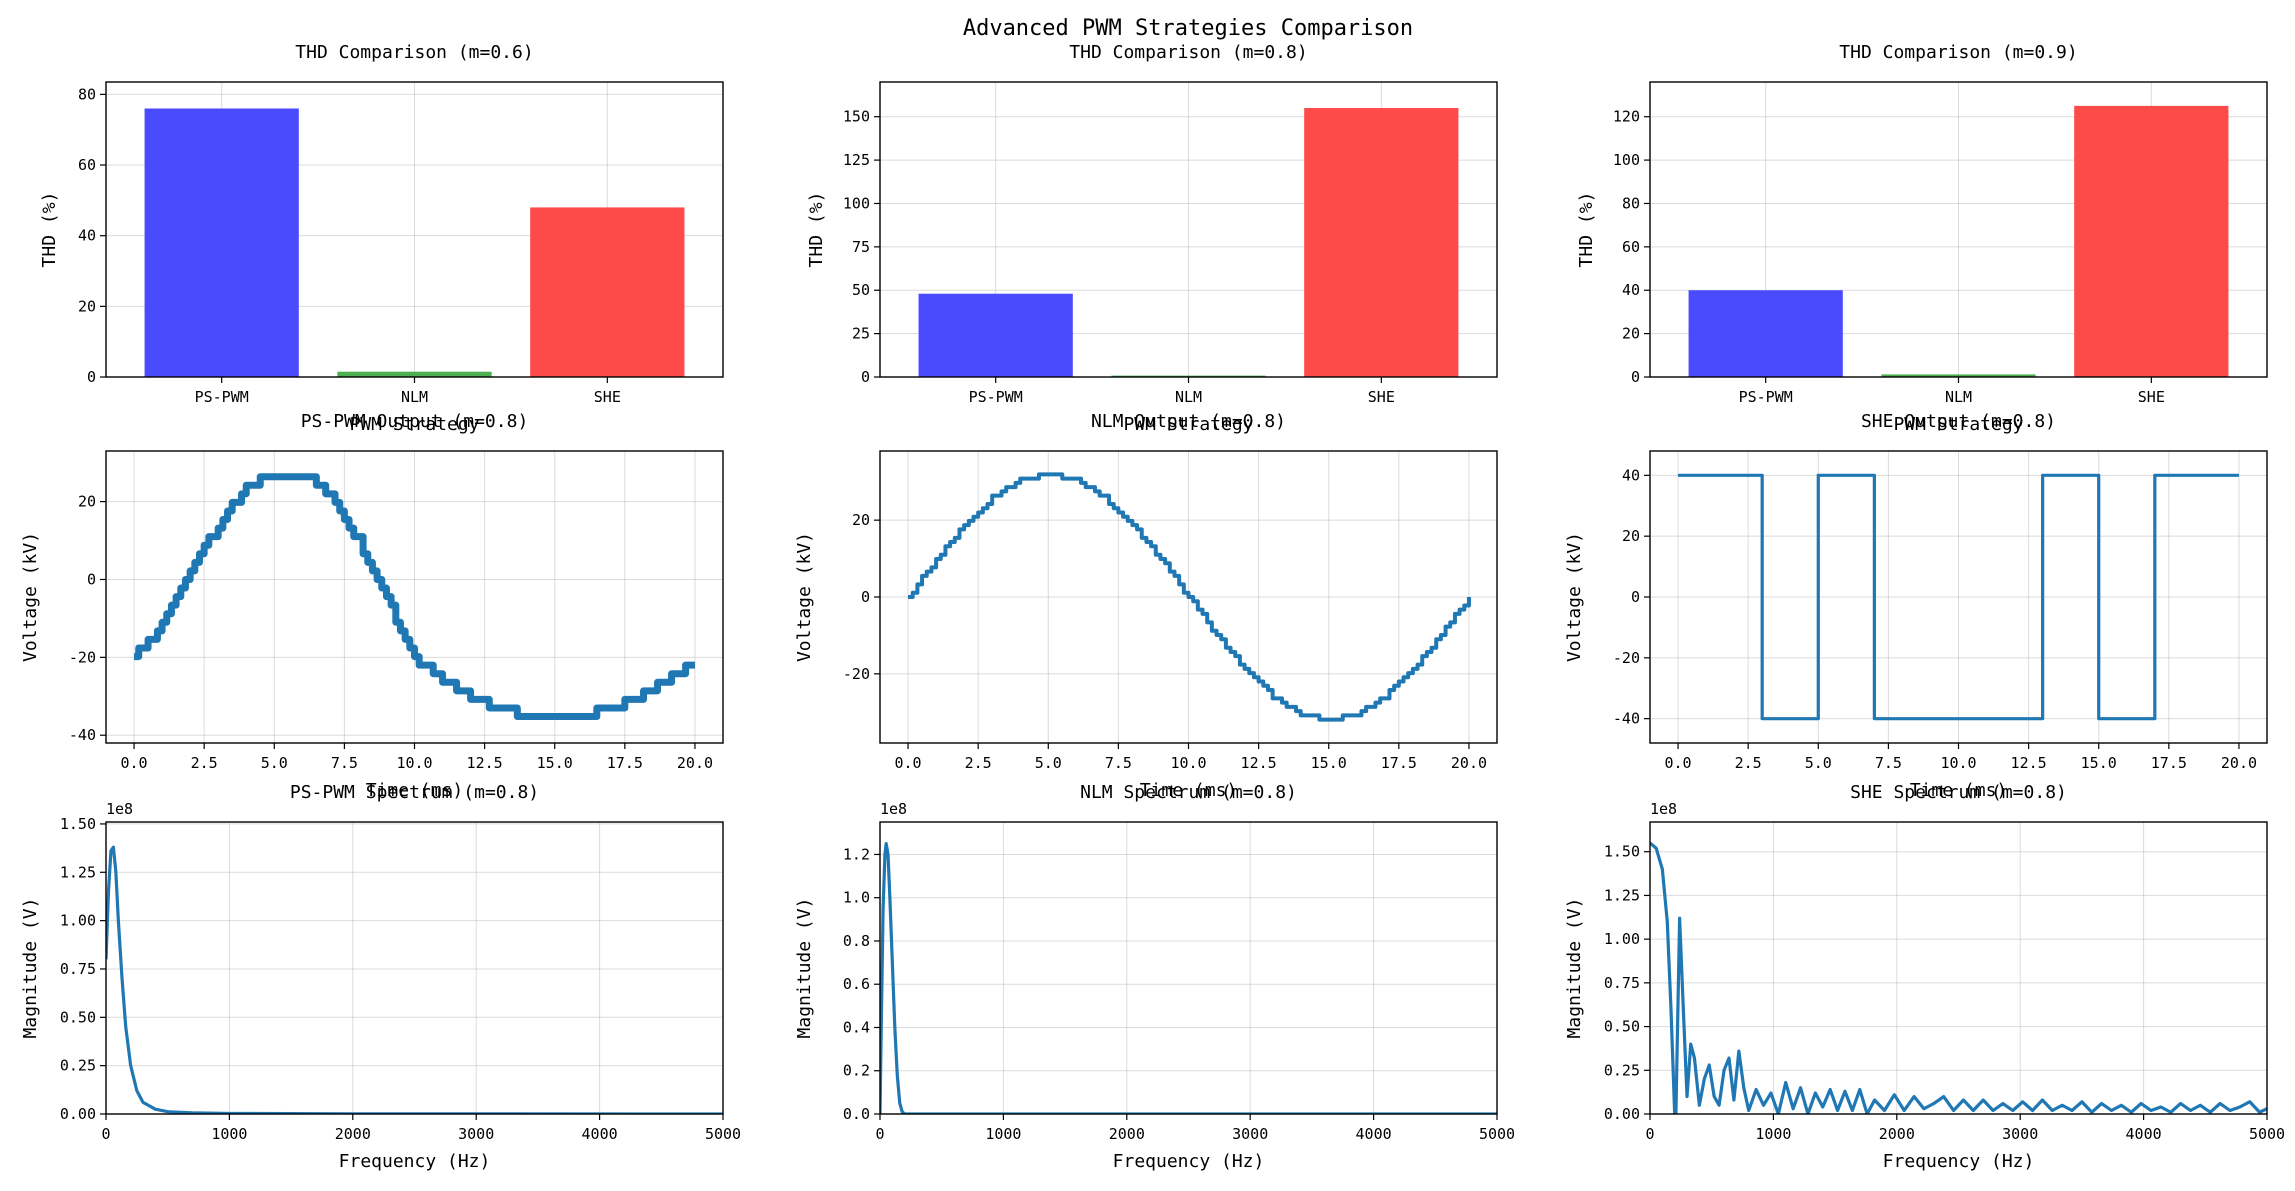 The image size is (2295, 1191). What do you see at coordinates (87, 165) in the screenshot?
I see `y-tick-label: 60` at bounding box center [87, 165].